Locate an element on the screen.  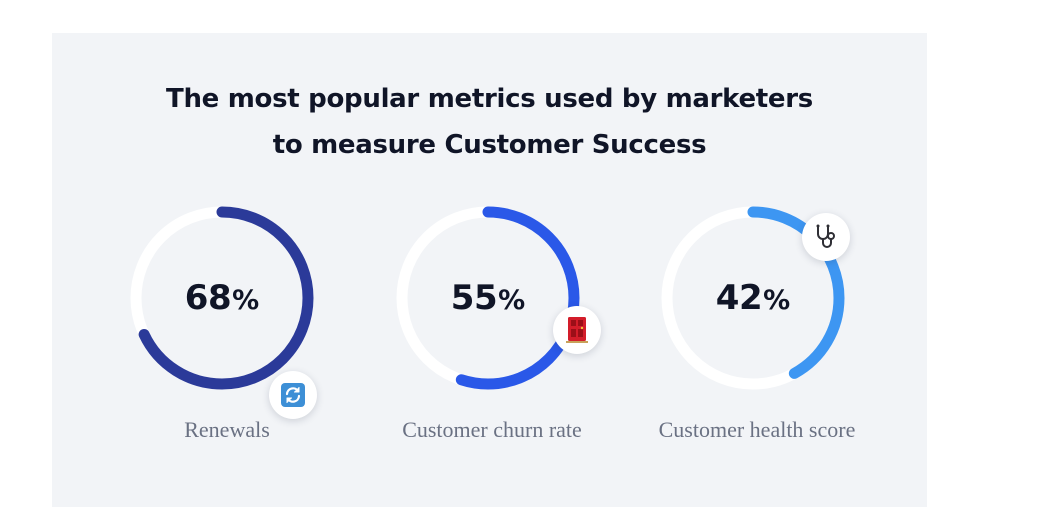
health-score-donut is located at coordinates (753, 298).